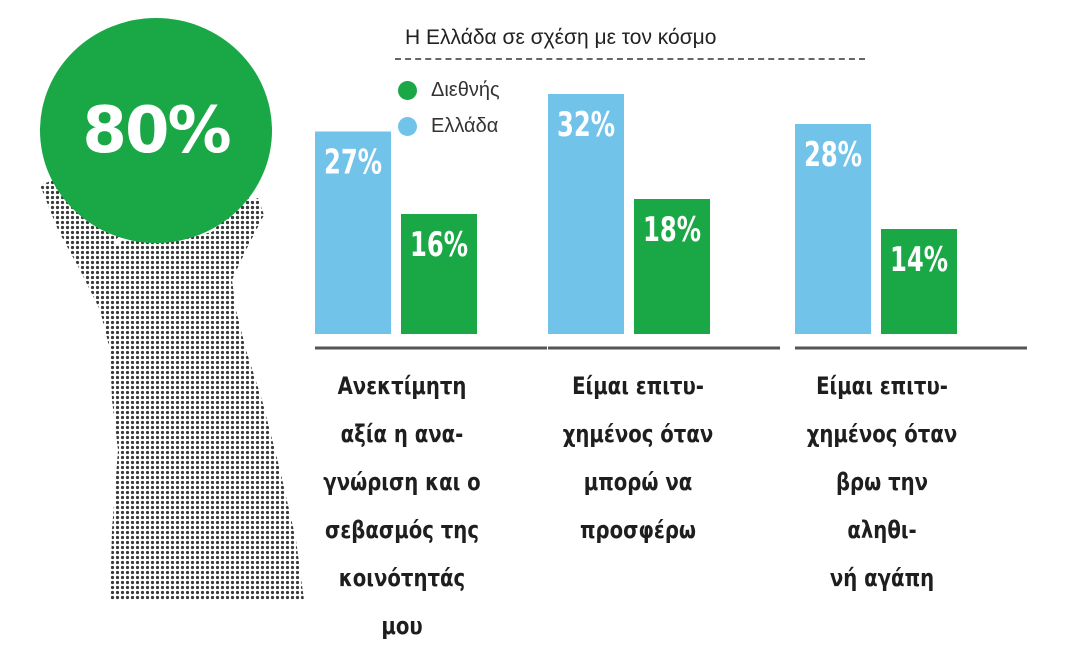 The height and width of the screenshot is (650, 1074). What do you see at coordinates (402, 434) in the screenshot?
I see `category-label-line: αξία η ανα-` at bounding box center [402, 434].